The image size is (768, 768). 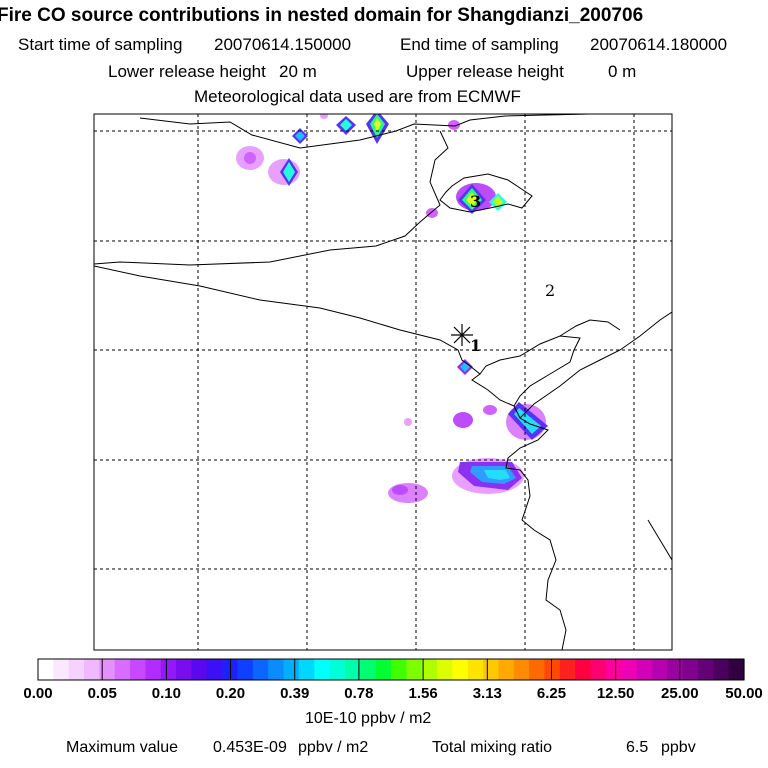 What do you see at coordinates (462, 335) in the screenshot?
I see `receptor-marker` at bounding box center [462, 335].